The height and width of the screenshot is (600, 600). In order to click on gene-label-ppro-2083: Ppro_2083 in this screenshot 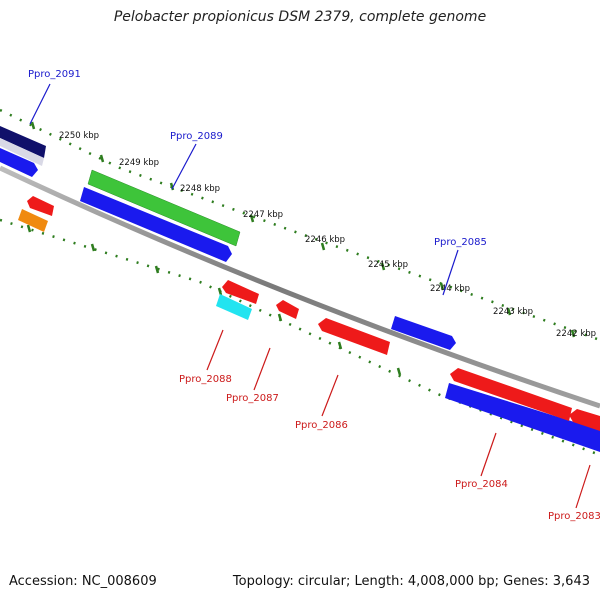, I will do `click(574, 516)`.